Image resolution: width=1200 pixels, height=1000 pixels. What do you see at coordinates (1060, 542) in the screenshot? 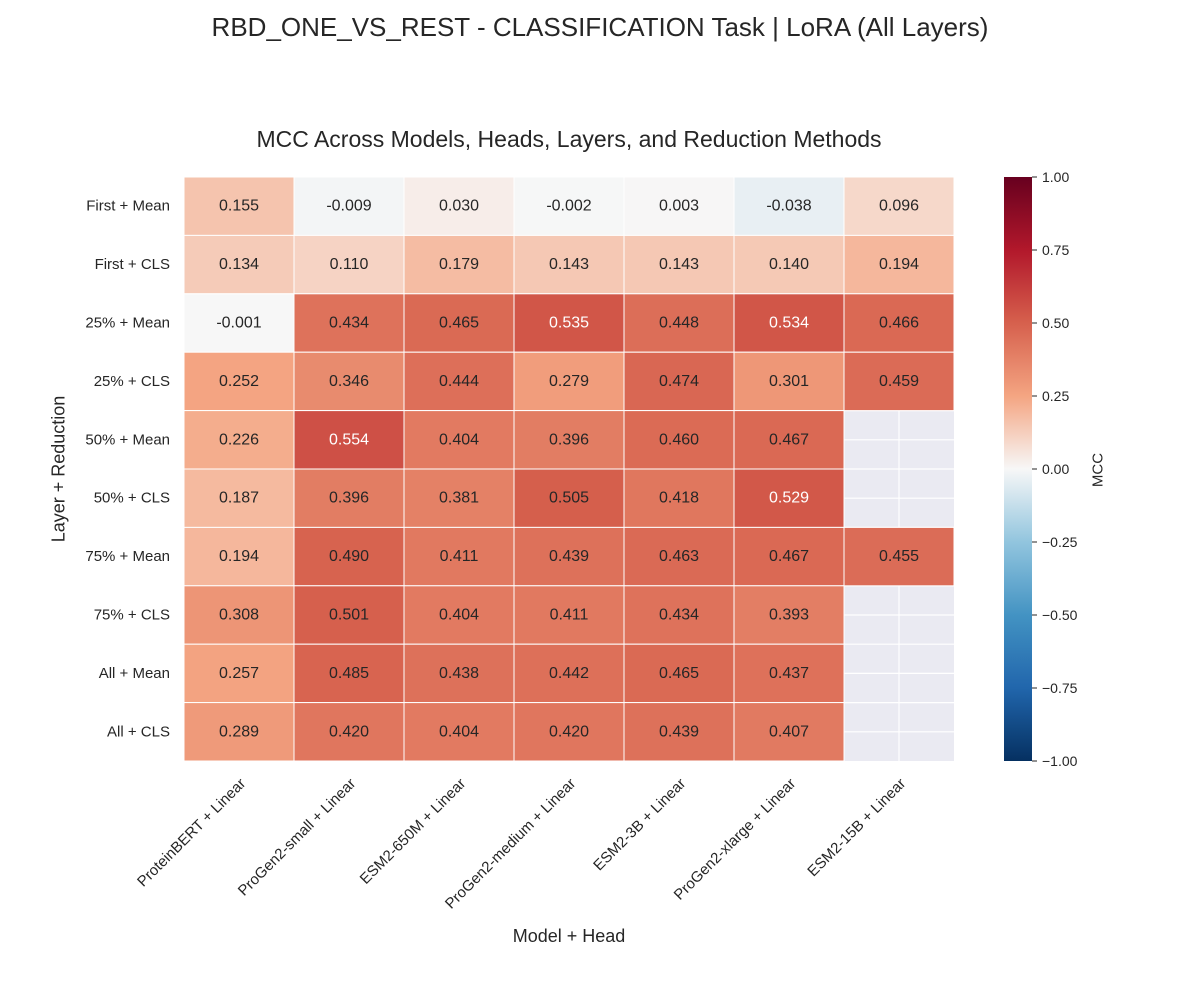
I see `colorbar-tick-label: −0.25` at bounding box center [1060, 542].